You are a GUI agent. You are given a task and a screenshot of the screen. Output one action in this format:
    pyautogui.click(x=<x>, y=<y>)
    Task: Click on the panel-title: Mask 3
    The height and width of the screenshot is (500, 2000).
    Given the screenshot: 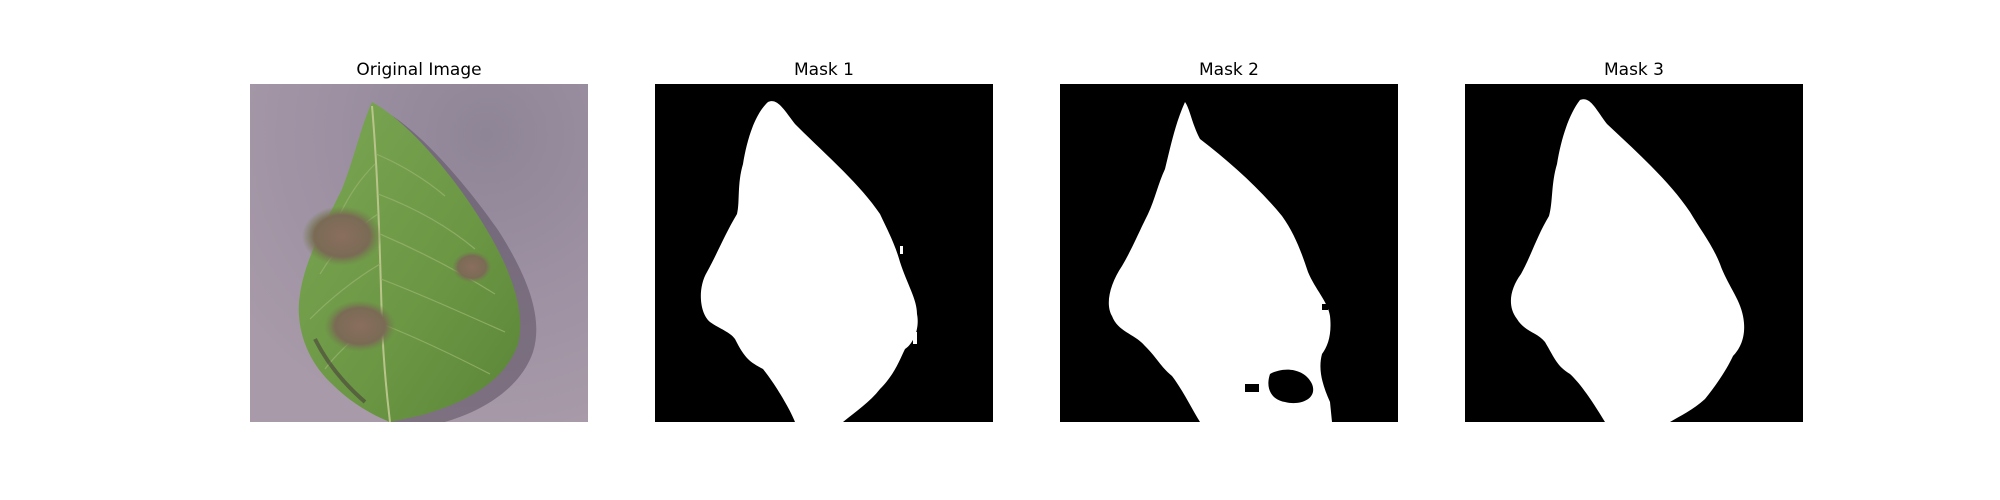 What is the action you would take?
    pyautogui.click(x=1633, y=70)
    